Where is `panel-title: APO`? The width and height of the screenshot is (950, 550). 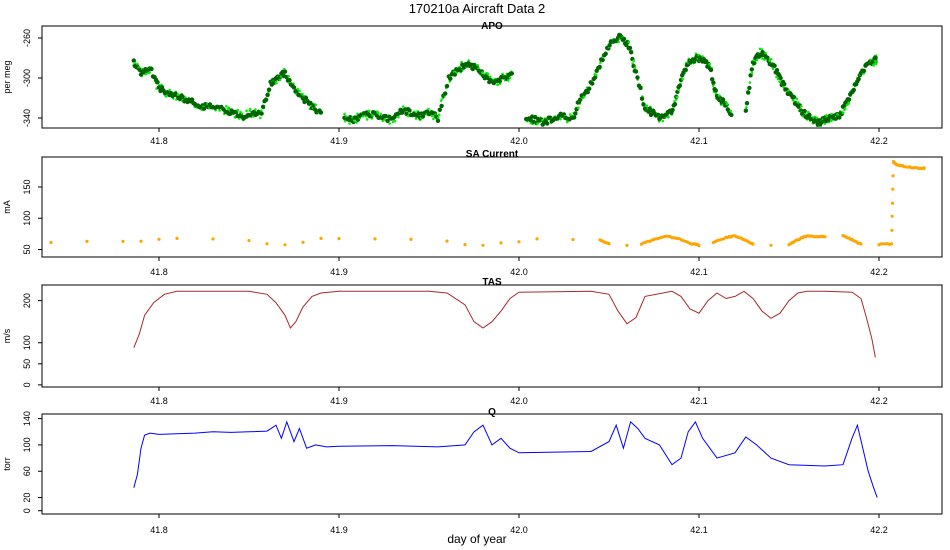 panel-title: APO is located at coordinates (492, 26).